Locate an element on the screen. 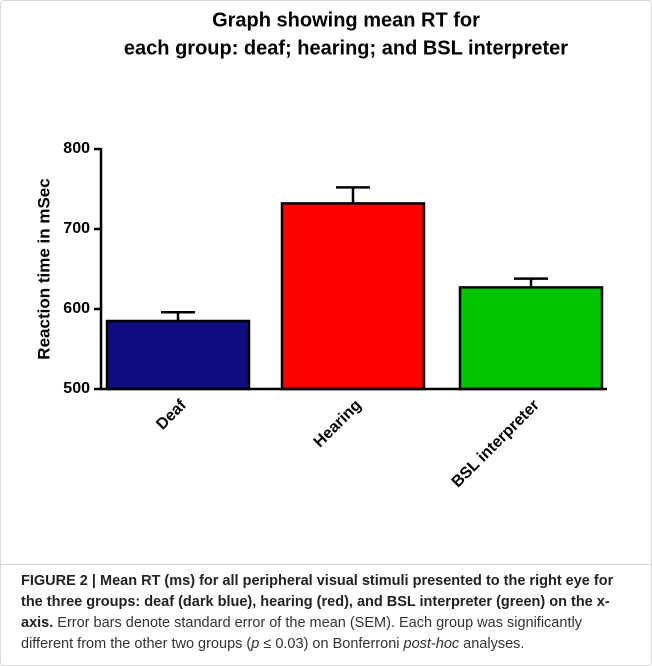 The width and height of the screenshot is (652, 666). x-tick-label: BSL interpreter is located at coordinates (496, 444).